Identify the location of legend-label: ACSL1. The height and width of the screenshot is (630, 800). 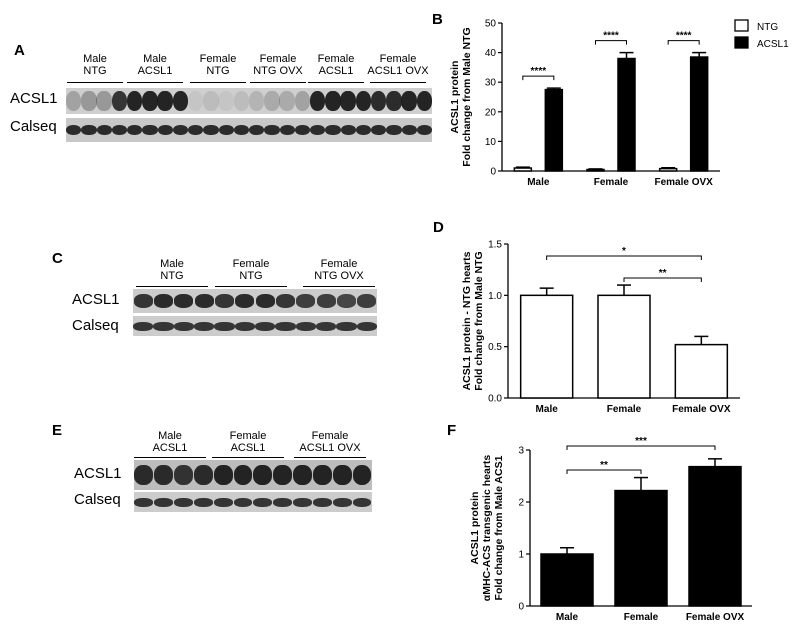
(773, 44).